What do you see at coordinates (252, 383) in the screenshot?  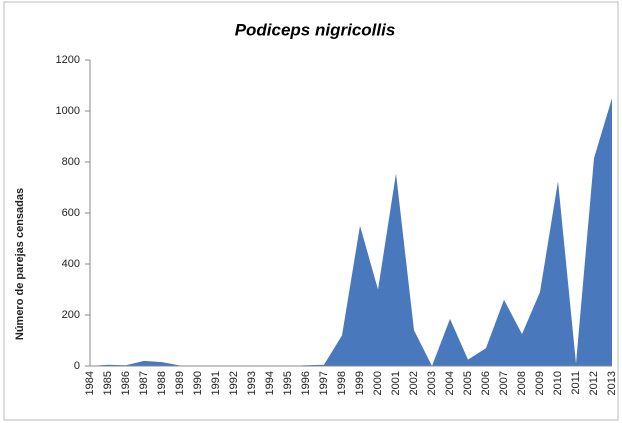 I see `x-tick-label: 1993` at bounding box center [252, 383].